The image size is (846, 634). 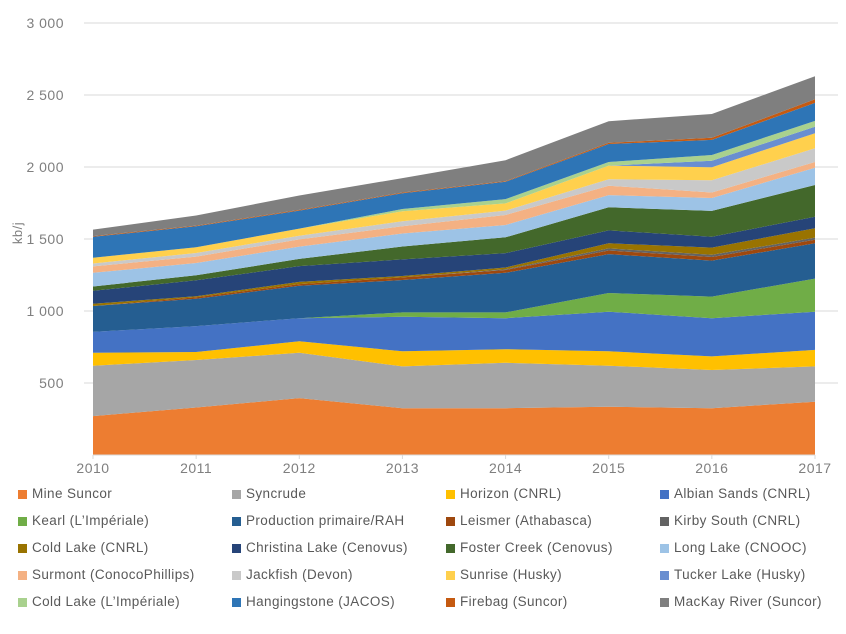 What do you see at coordinates (321, 601) in the screenshot?
I see `legend-label: Hangingstone (JACOS)` at bounding box center [321, 601].